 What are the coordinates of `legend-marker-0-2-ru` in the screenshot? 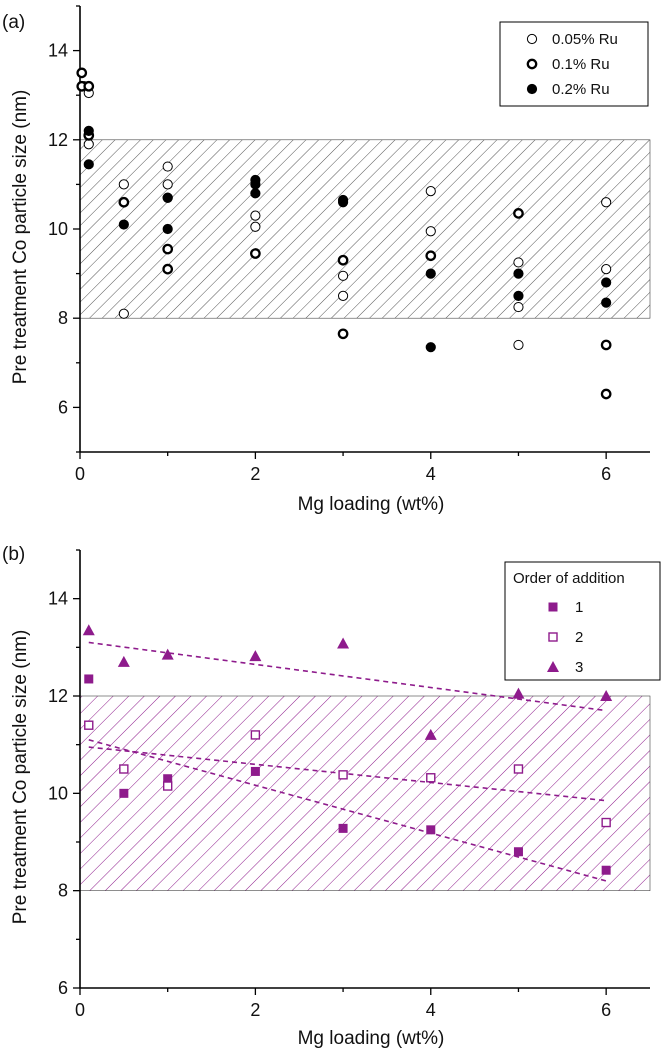 It's located at (532, 89).